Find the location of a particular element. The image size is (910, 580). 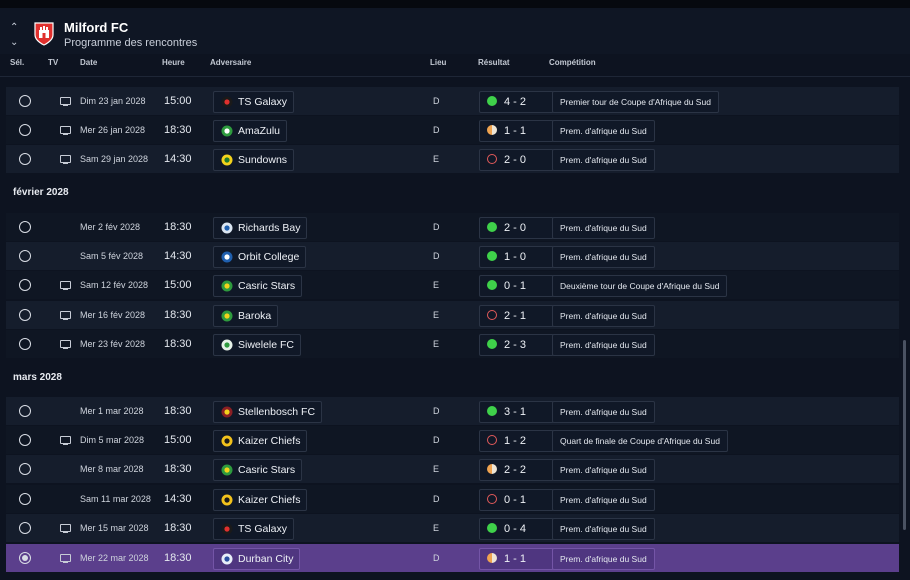

opponent-button: Richards Bay is located at coordinates (260, 228).